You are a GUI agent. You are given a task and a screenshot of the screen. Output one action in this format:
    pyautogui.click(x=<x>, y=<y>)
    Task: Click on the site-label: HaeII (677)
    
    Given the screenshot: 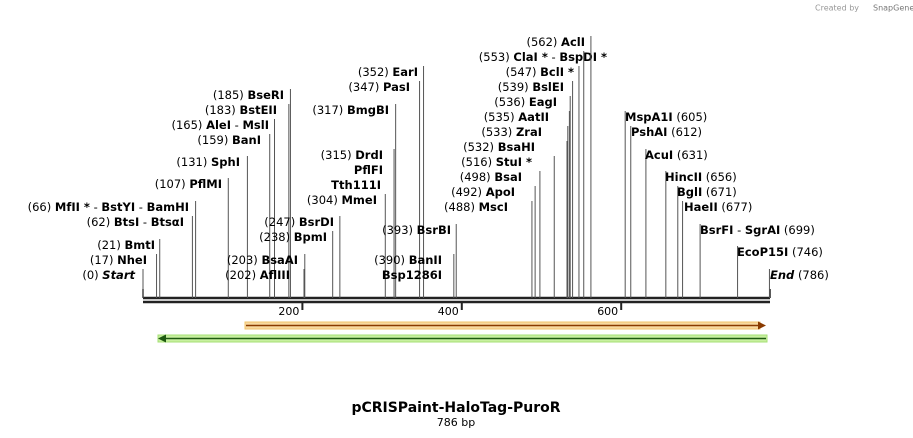 What is the action you would take?
    pyautogui.click(x=718, y=207)
    